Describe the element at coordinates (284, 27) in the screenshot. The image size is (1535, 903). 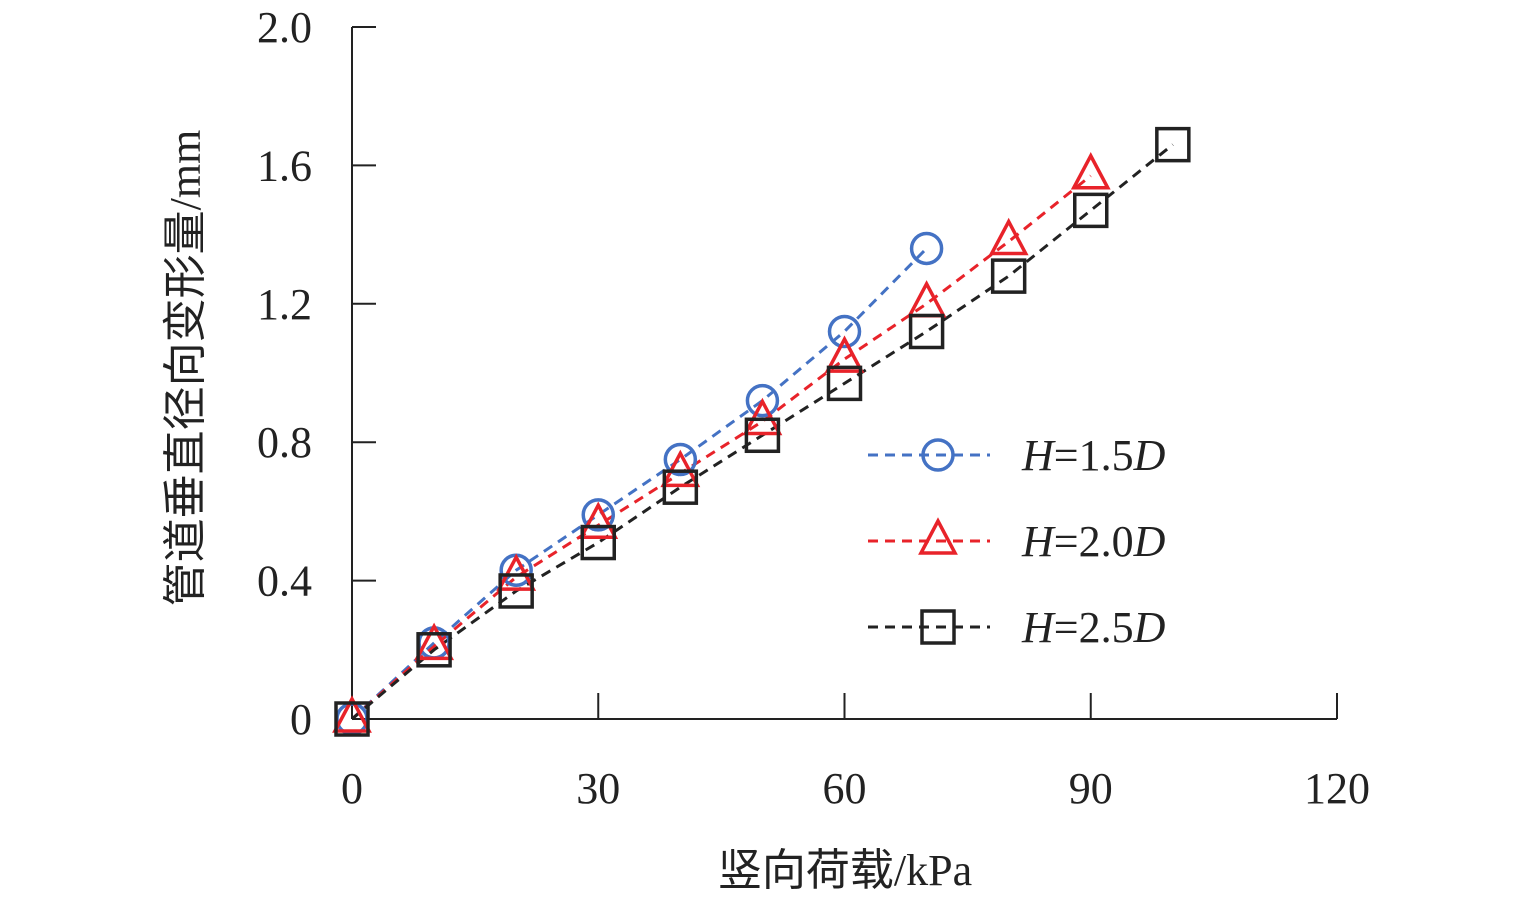
I see `y-tick-label: 2.0` at that location.